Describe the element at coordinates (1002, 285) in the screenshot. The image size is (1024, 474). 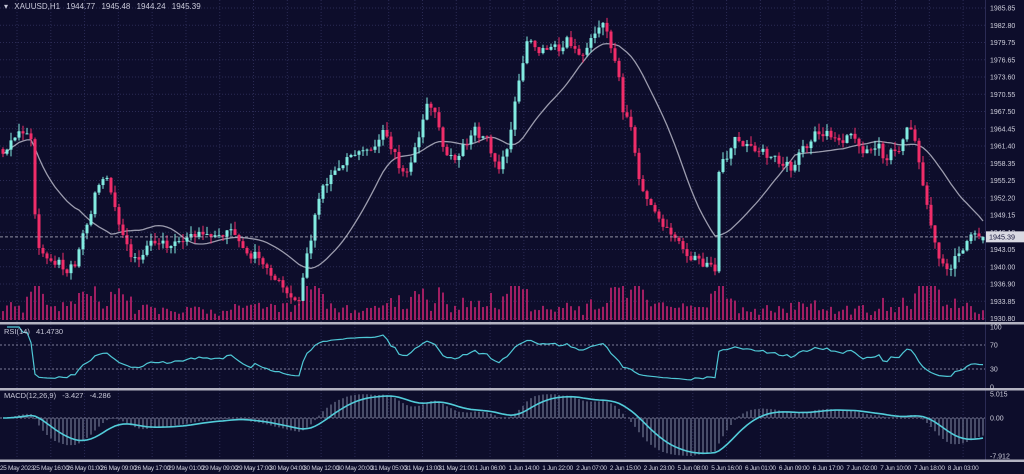
I see `price-axis-tick: 1936.90` at that location.